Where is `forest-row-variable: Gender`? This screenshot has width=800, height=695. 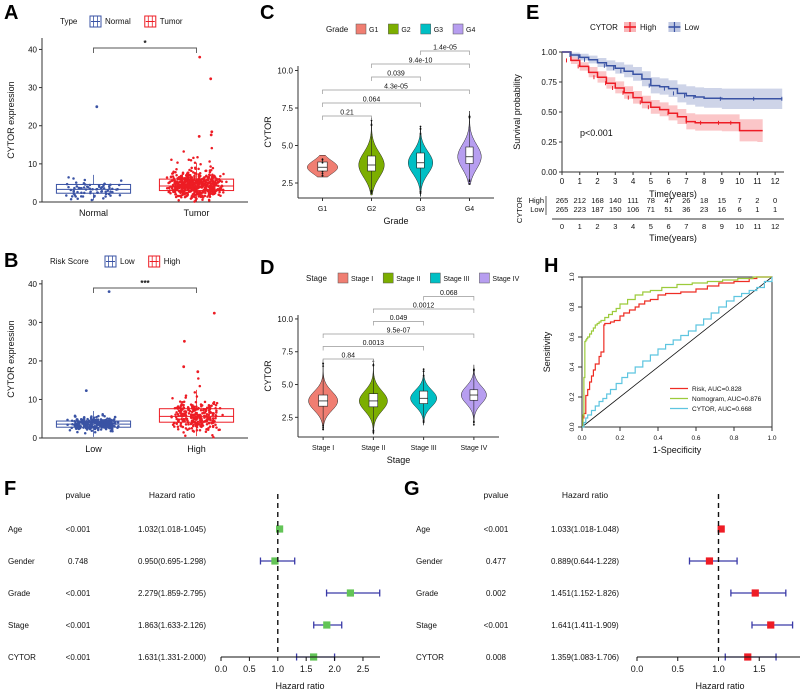
forest-row-variable: Gender is located at coordinates (429, 561).